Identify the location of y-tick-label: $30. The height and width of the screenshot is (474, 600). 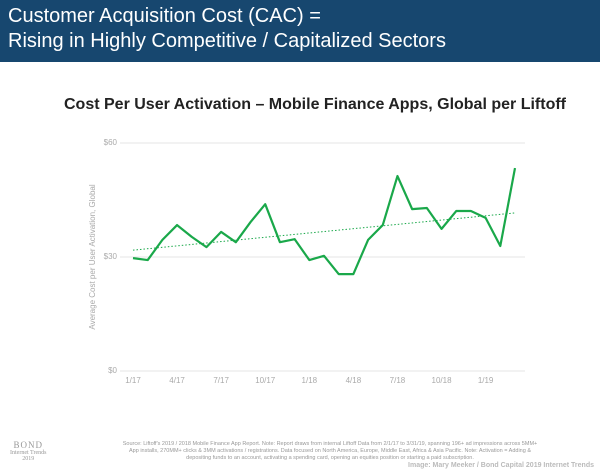
(111, 256).